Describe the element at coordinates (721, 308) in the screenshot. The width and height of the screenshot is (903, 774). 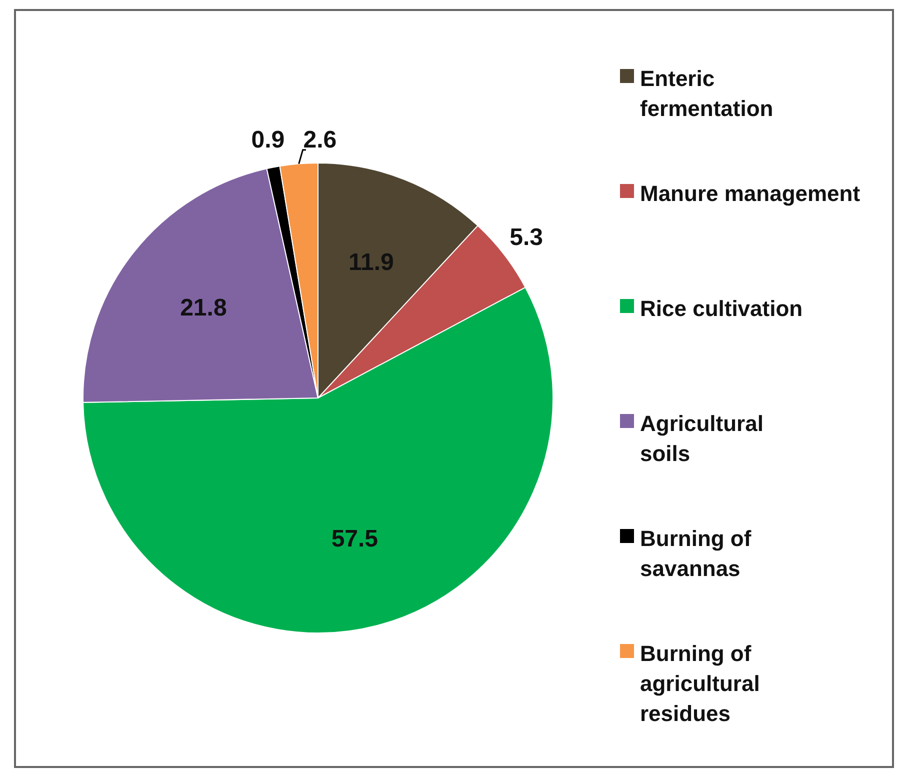
I see `legend-label: Rice cultivation` at that location.